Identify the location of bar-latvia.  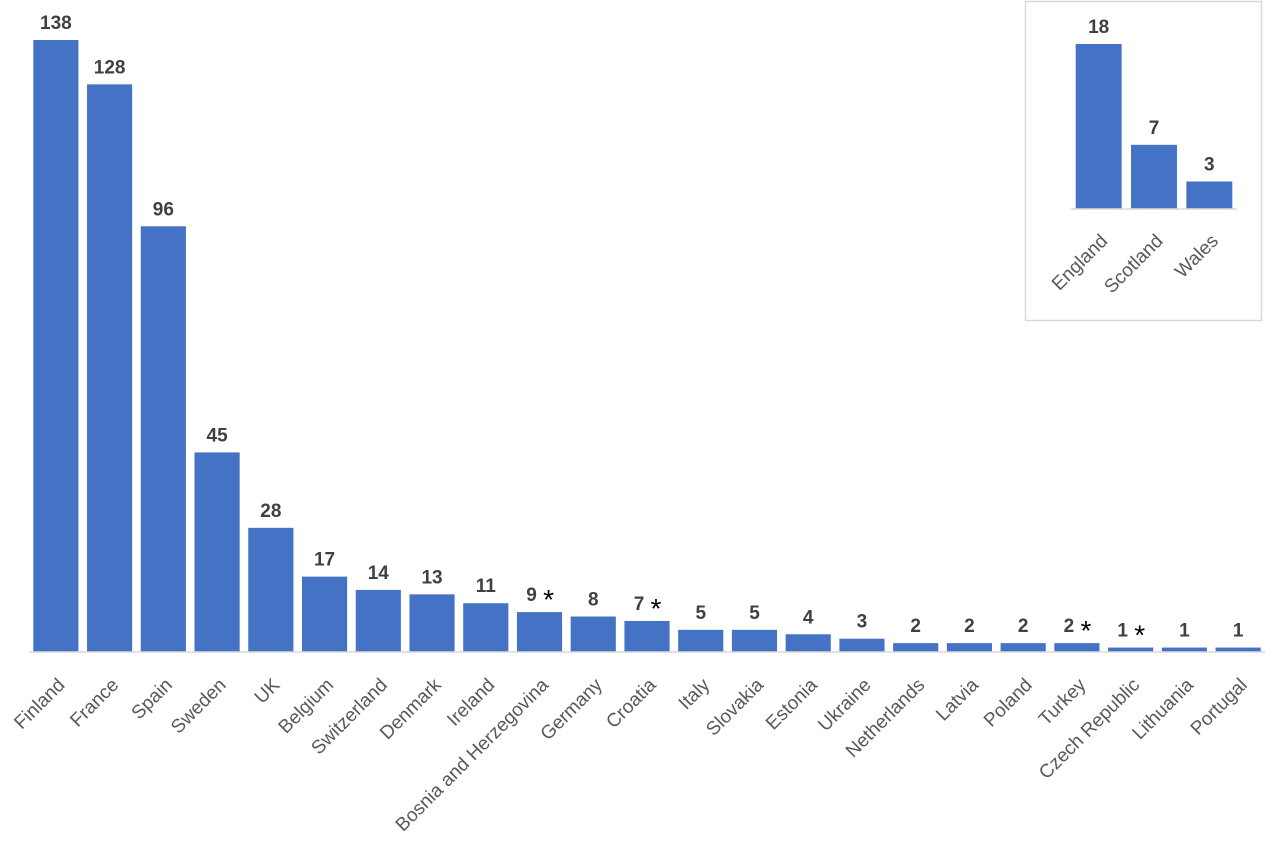
(969, 647).